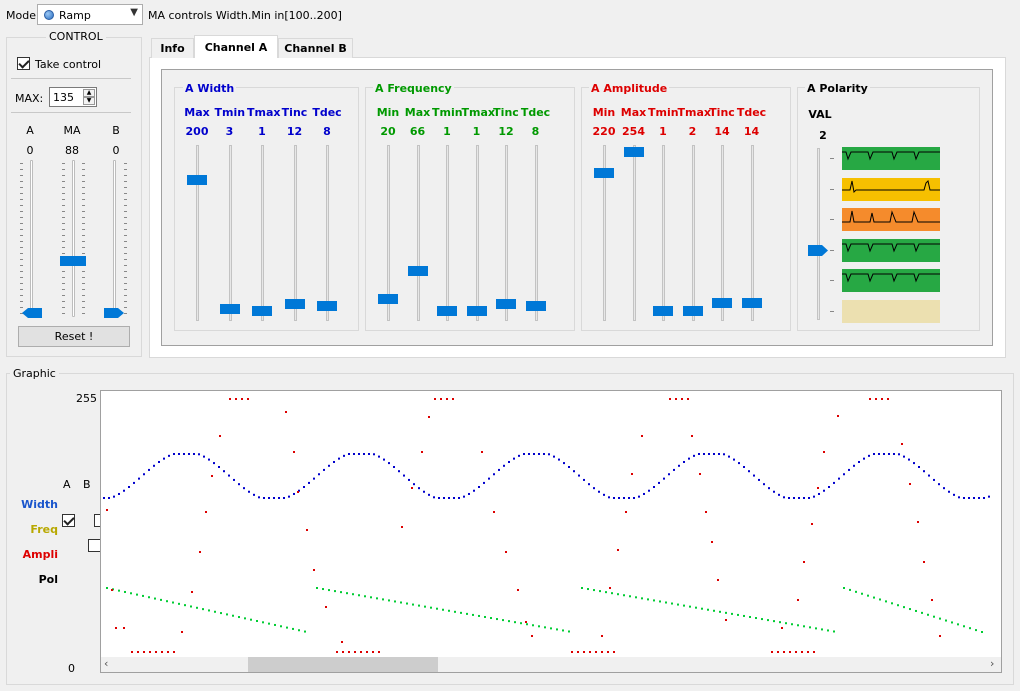  Describe the element at coordinates (506, 131) in the screenshot. I see `frequency-slider-value-tinc: 12` at that location.